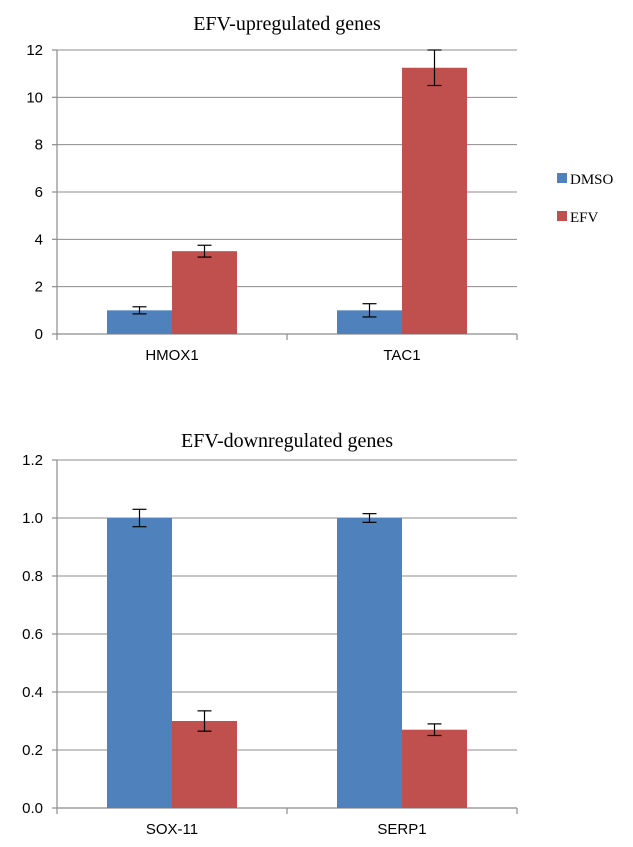 This screenshot has width=633, height=847. What do you see at coordinates (32, 576) in the screenshot?
I see `y-tick-label: 0.8` at bounding box center [32, 576].